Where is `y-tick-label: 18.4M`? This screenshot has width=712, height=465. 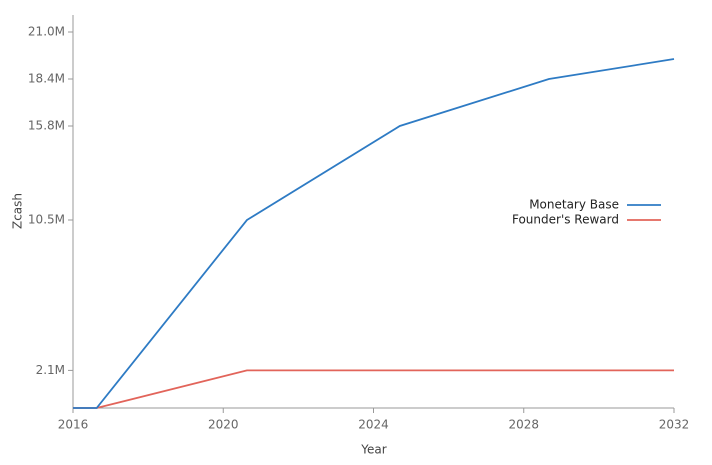
y-tick-label: 18.4M is located at coordinates (46, 79).